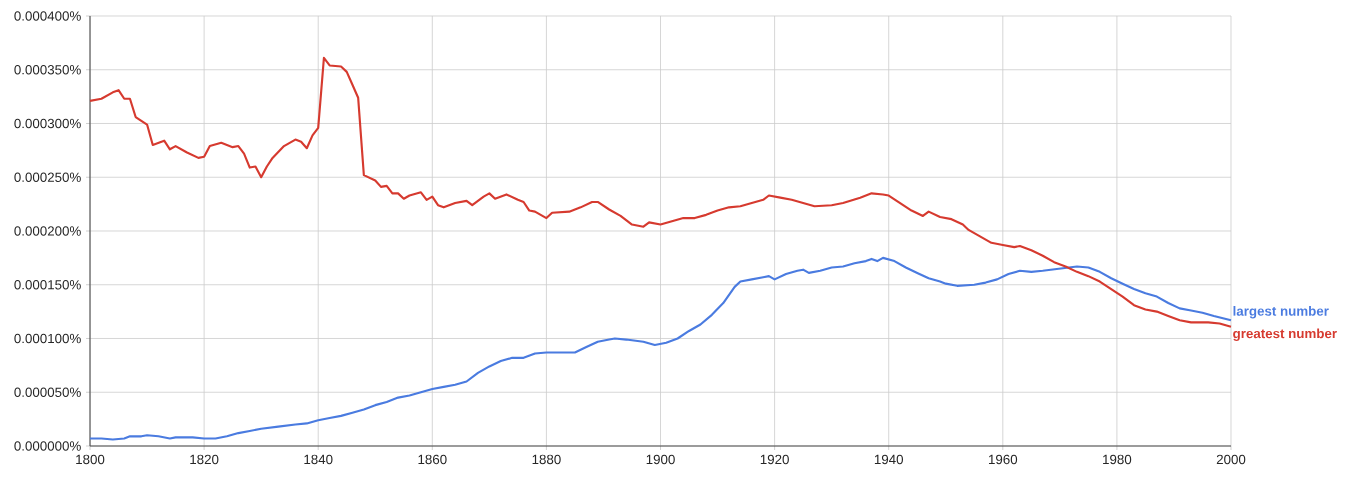 This screenshot has height=478, width=1352. Describe the element at coordinates (318, 459) in the screenshot. I see `x-tick-label: 1840` at that location.